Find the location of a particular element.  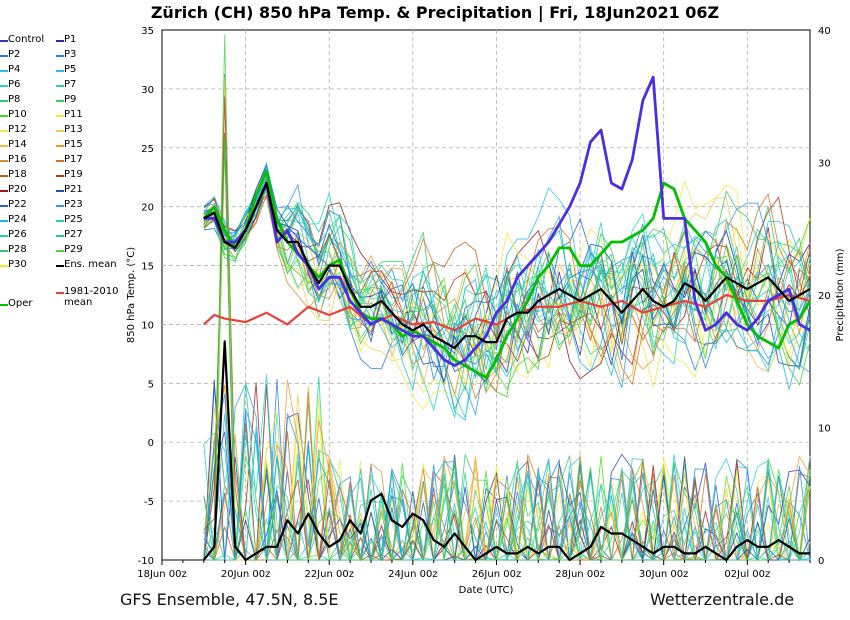

legend-label: P13 is located at coordinates (73, 129).